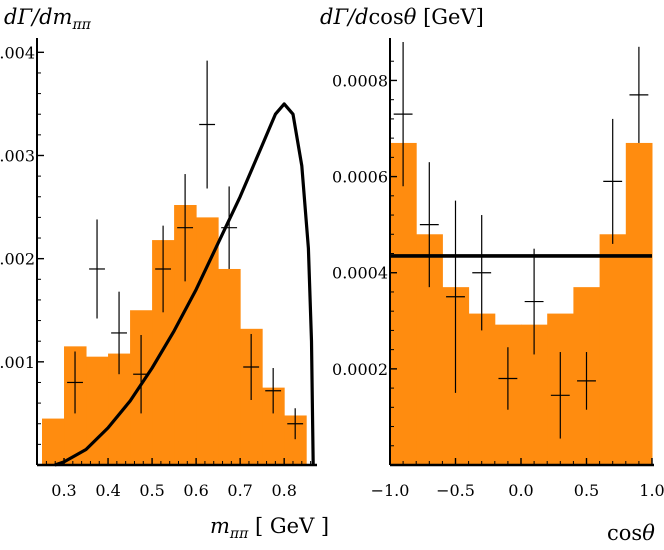 This screenshot has height=550, width=664. I want to click on left-y-tick-label: 0.003, so click(17, 155).